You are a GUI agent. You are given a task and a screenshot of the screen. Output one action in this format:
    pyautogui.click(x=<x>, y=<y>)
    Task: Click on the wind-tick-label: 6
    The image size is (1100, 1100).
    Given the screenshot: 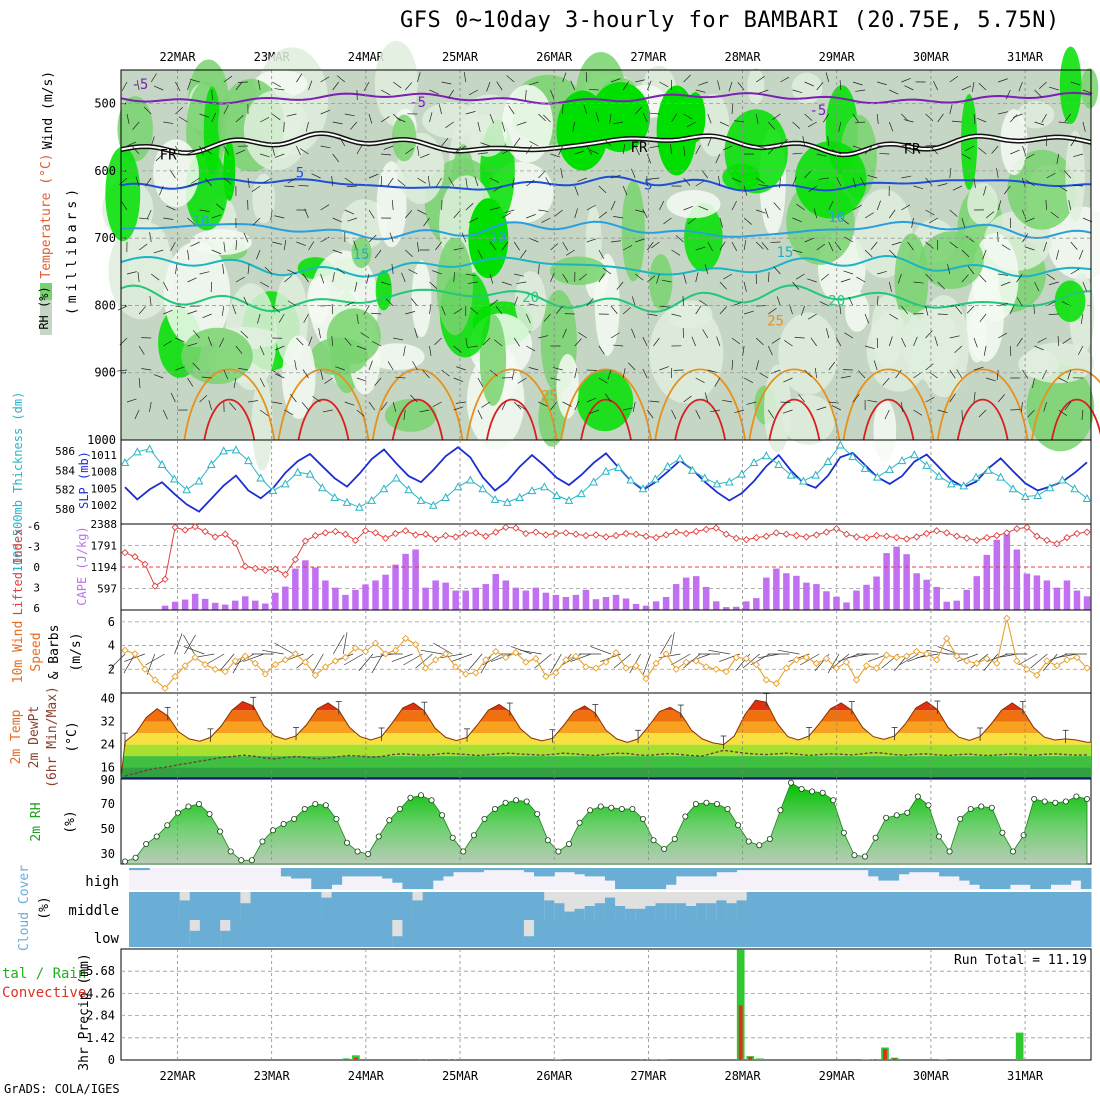 What is the action you would take?
    pyautogui.click(x=111, y=622)
    